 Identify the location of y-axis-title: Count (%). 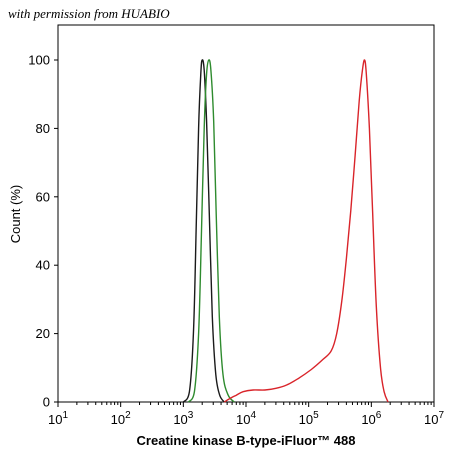
(15, 214).